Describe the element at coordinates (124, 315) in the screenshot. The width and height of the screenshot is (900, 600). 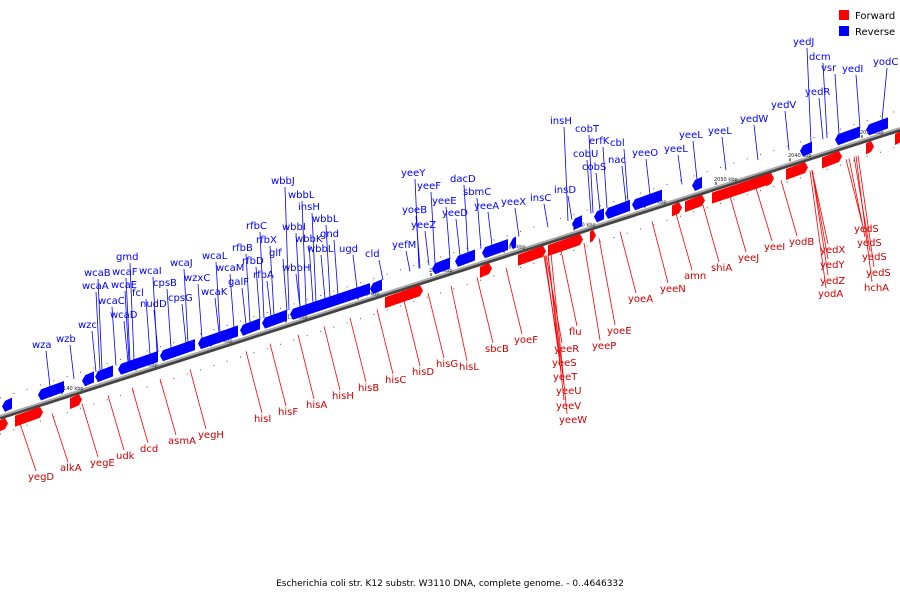
I see `reverse-gene-label: wcaD` at that location.